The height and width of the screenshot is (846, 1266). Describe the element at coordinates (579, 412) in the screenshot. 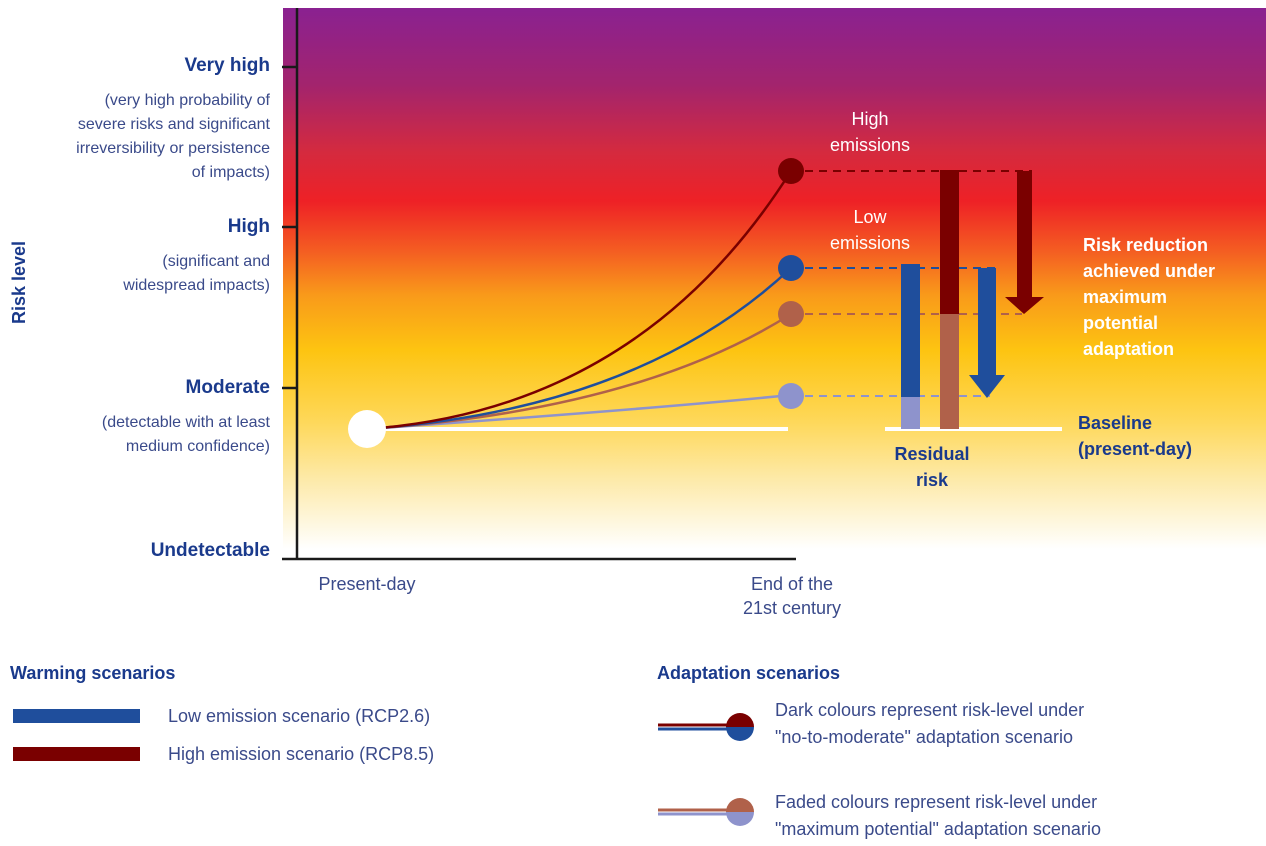

I see `curve-low-faded` at that location.